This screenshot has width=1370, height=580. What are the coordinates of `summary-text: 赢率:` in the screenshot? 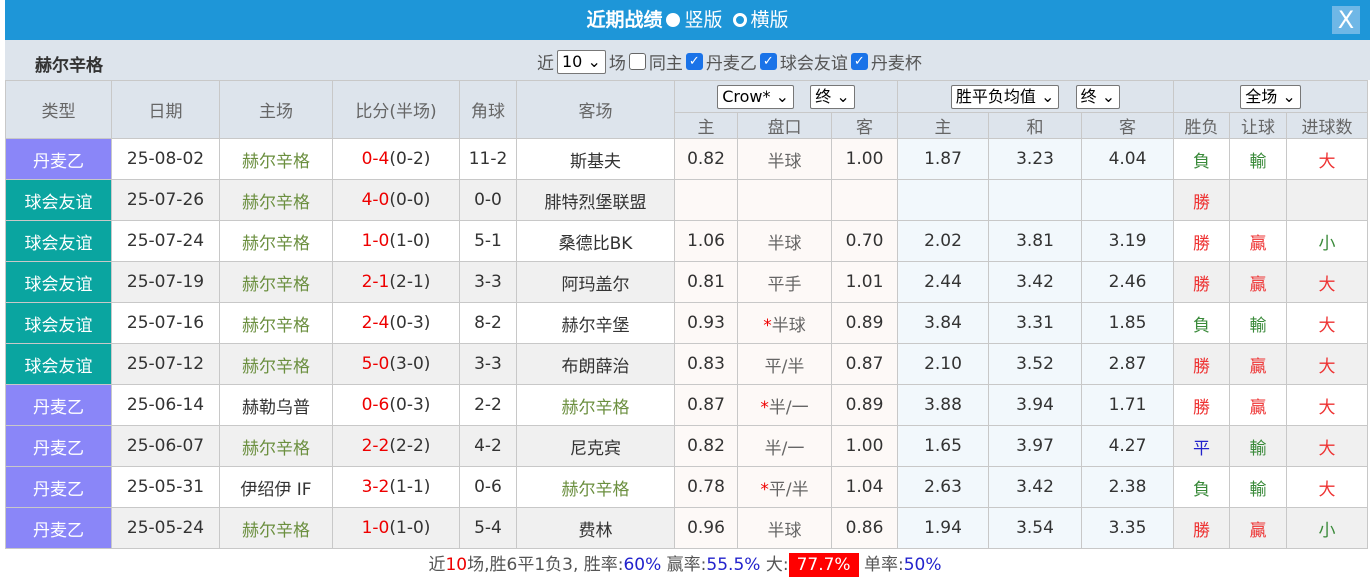 It's located at (684, 565).